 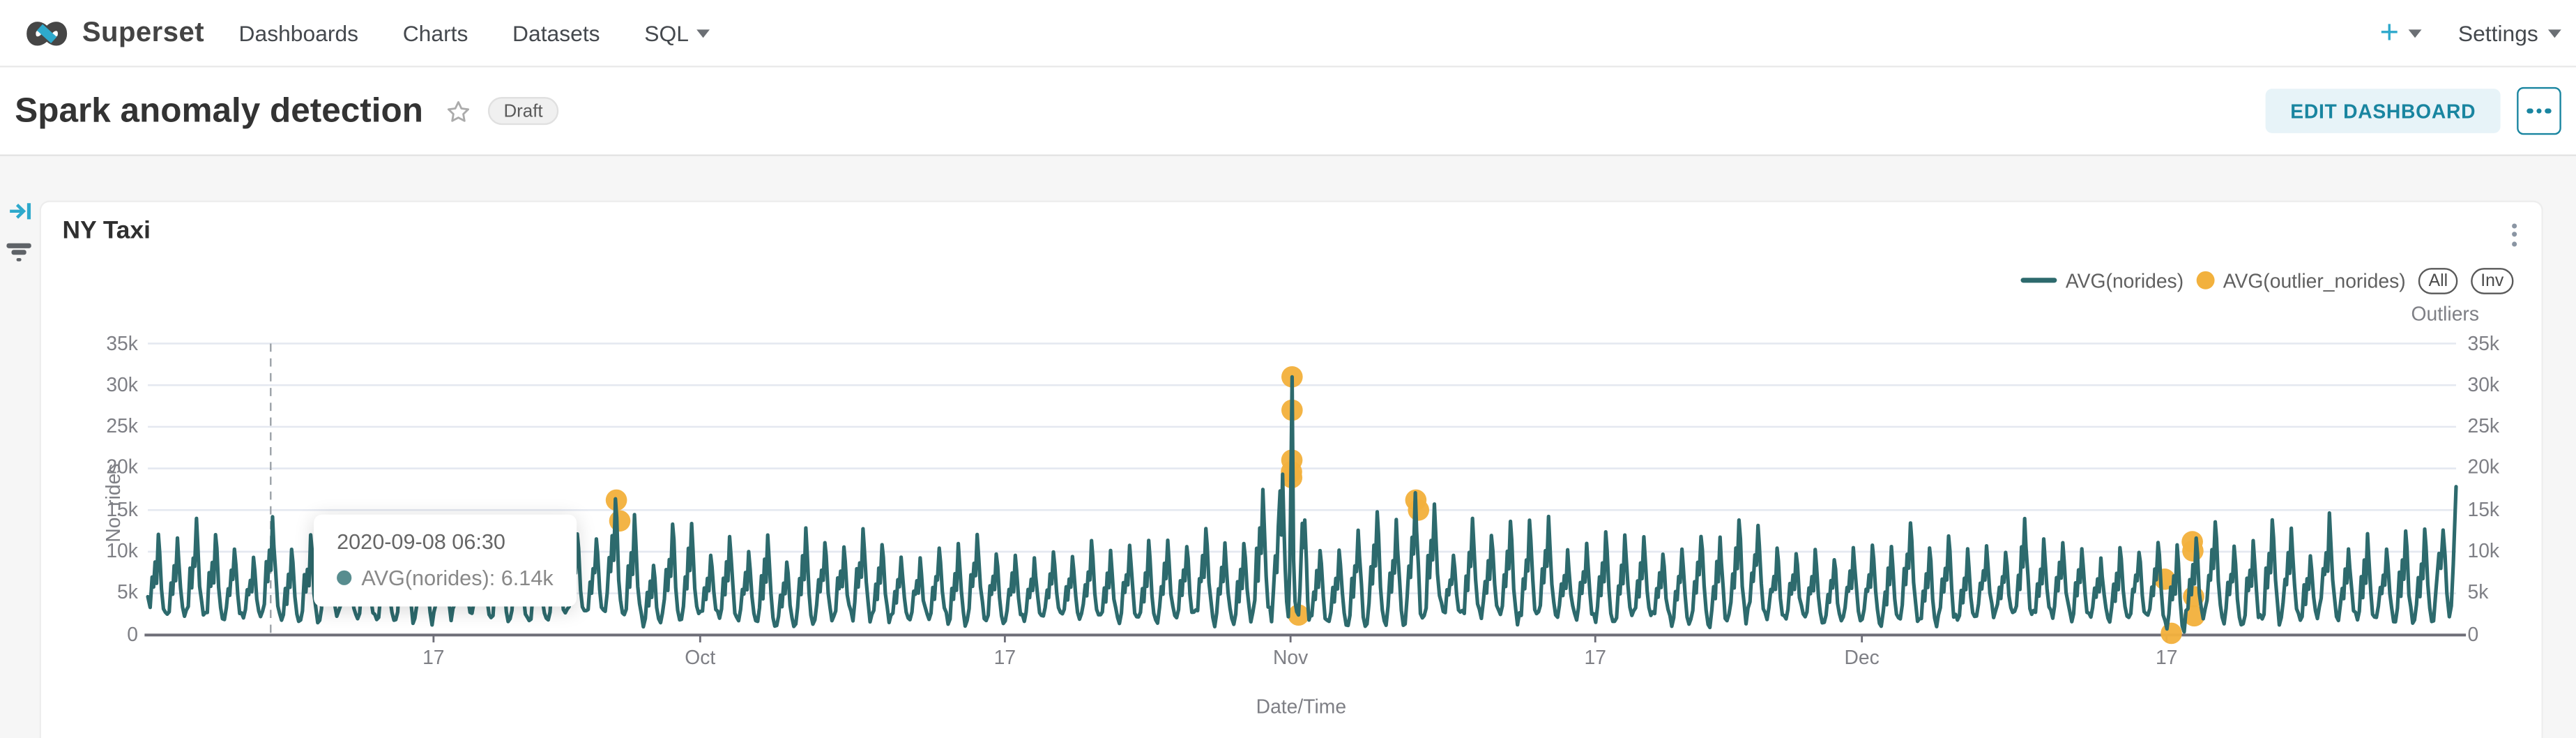 I want to click on nav-item-dashboards: Dashboards, so click(x=299, y=32).